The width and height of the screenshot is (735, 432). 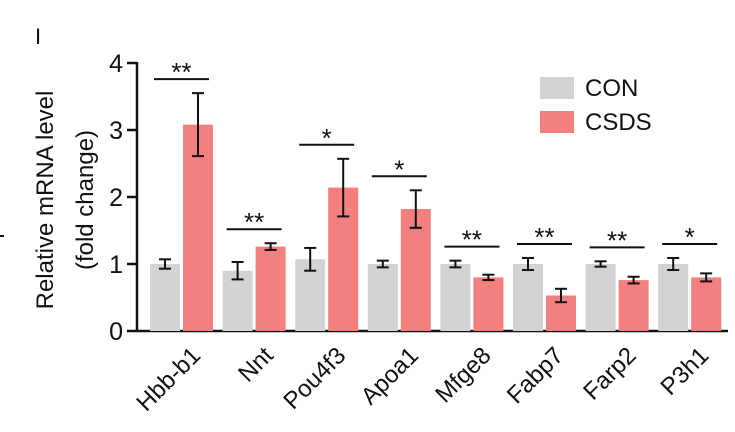 What do you see at coordinates (38, 36) in the screenshot?
I see `panel-mark: I` at bounding box center [38, 36].